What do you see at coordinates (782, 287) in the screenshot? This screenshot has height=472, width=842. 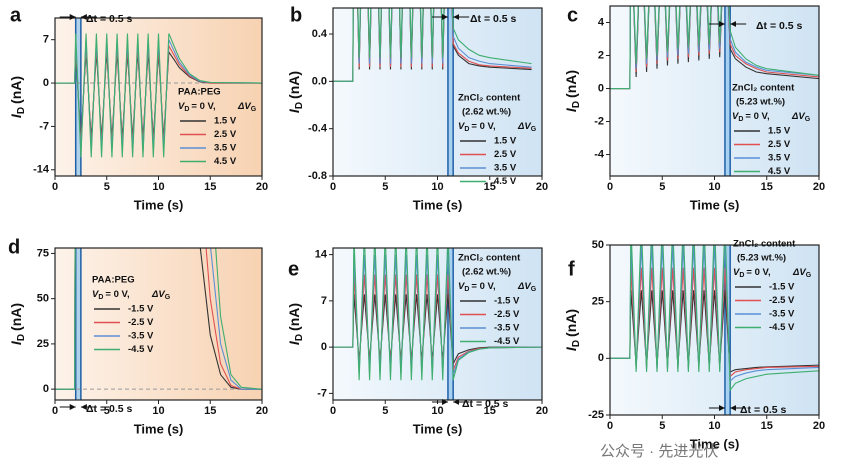 I see `legend-label: -1.5 V` at bounding box center [782, 287].